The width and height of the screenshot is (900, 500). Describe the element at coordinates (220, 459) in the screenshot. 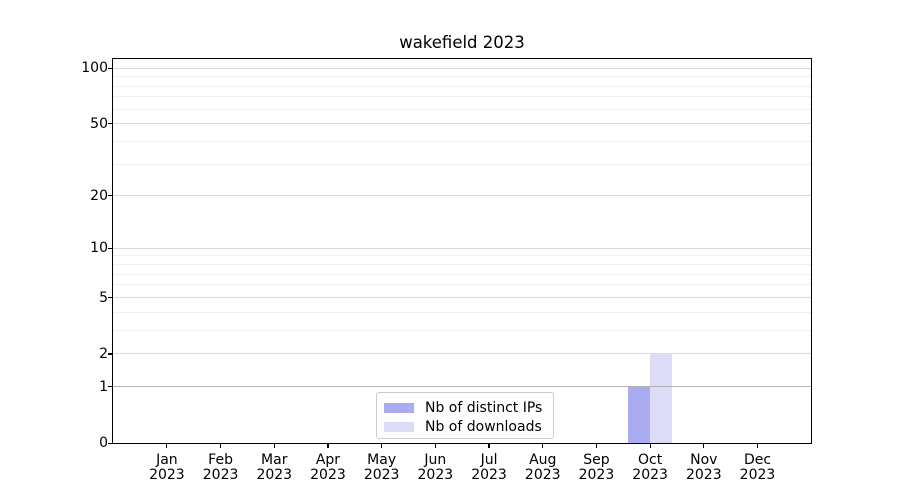

I see `x-tick-month: Feb` at that location.